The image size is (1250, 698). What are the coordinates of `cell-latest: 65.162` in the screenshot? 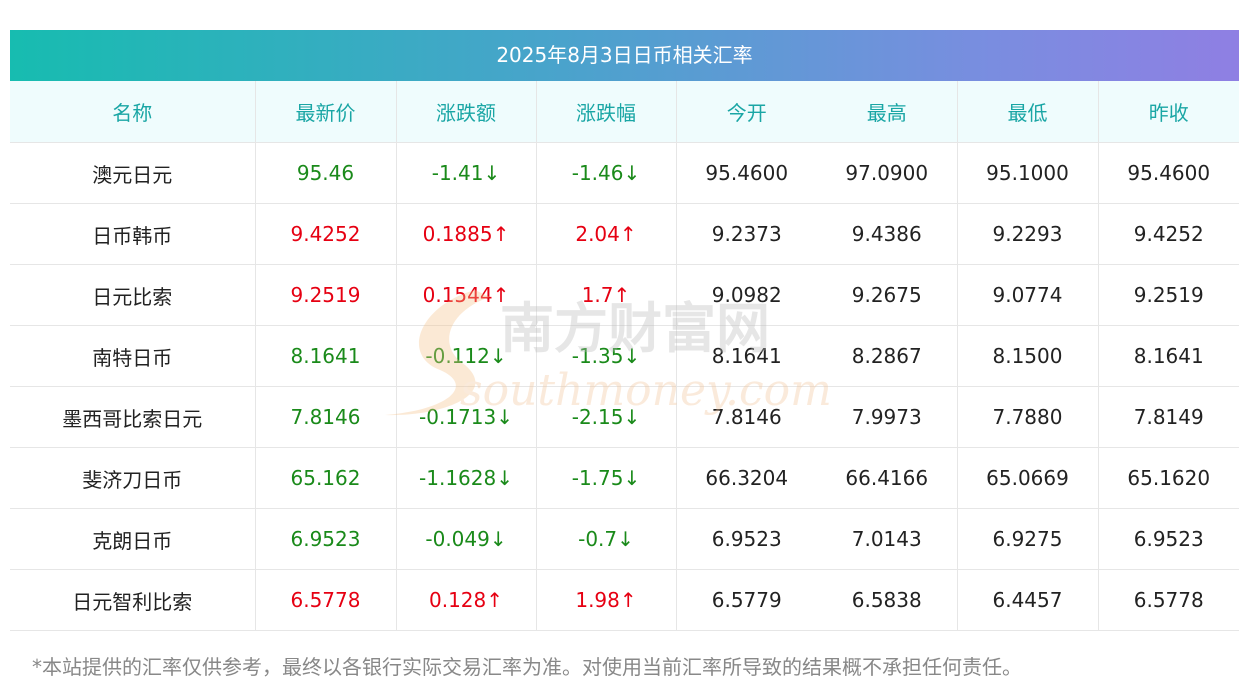 It's located at (326, 478).